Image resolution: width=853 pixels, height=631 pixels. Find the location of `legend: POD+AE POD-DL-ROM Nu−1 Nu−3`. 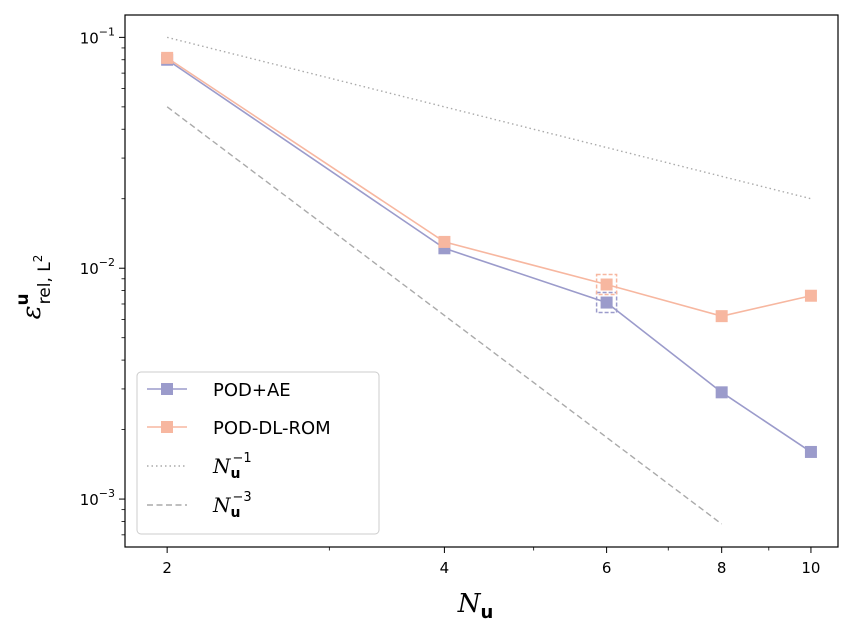

legend: POD+AE POD-DL-ROM Nu−1 Nu−3 is located at coordinates (258, 453).